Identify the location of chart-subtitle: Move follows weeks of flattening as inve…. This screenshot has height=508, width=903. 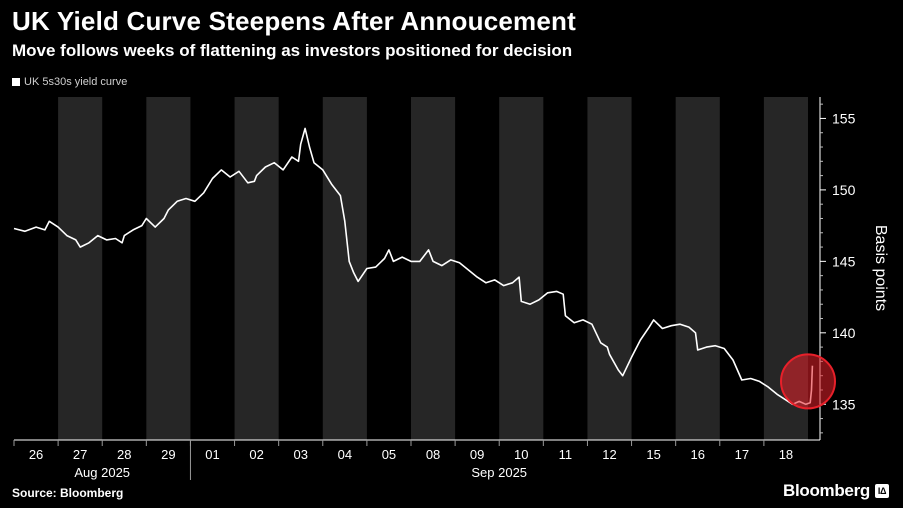
(292, 50).